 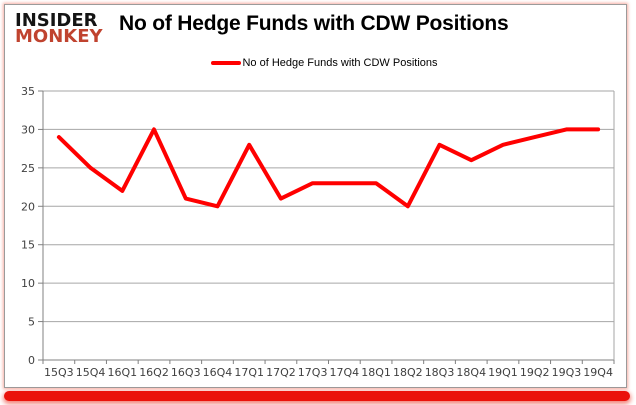 What do you see at coordinates (31, 322) in the screenshot?
I see `svg-text: 5` at bounding box center [31, 322].